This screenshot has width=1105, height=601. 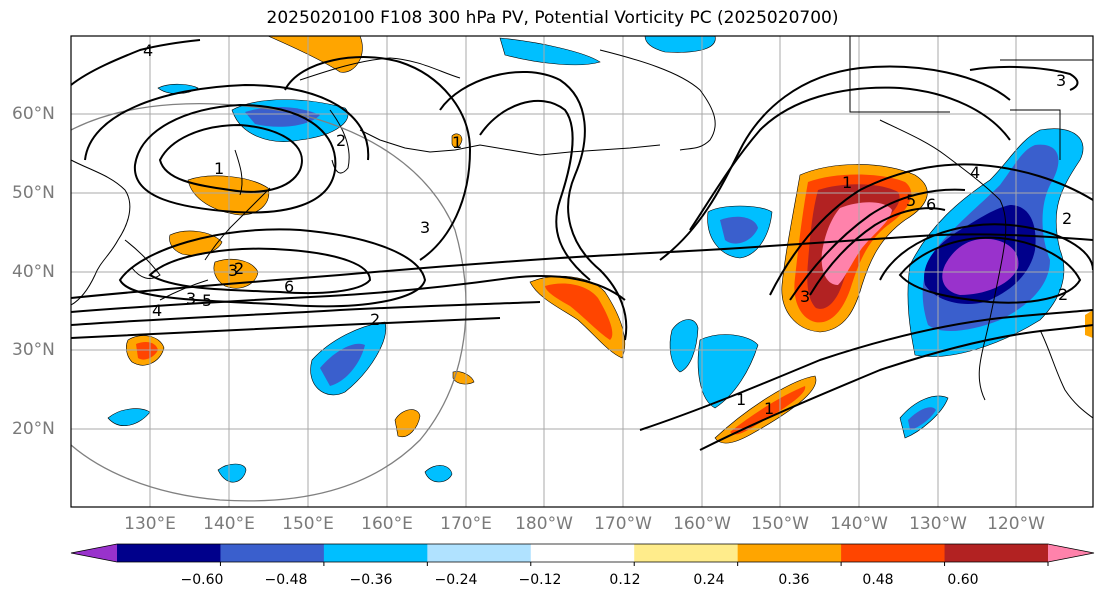 I want to click on pos-anomaly-e-edge, so click(x=1089, y=324).